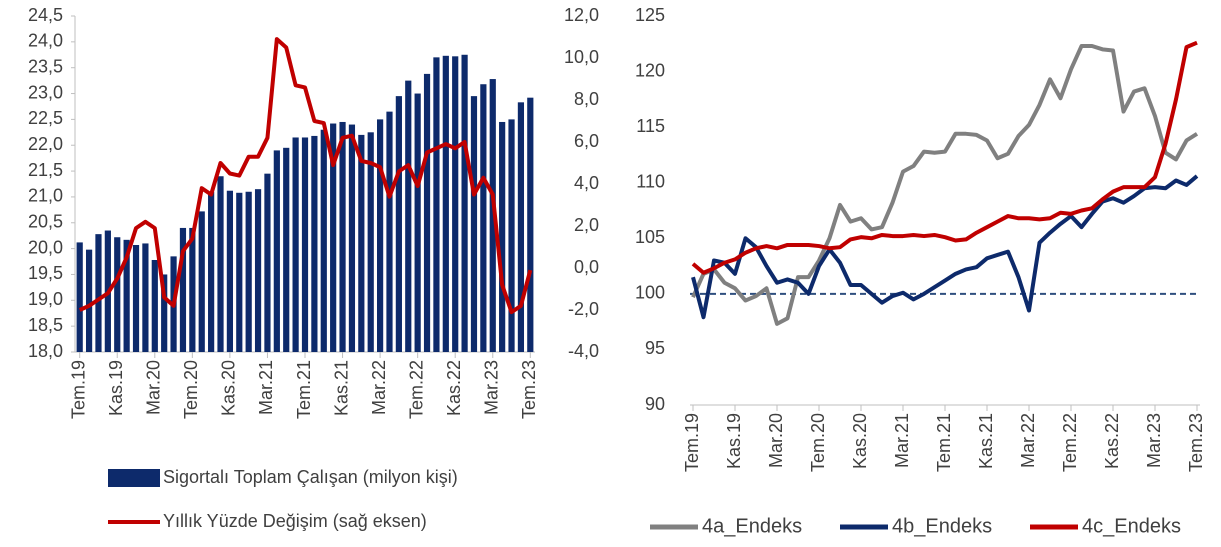  Describe the element at coordinates (492, 387) in the screenshot. I see `x-tick-label: Mar.23` at that location.